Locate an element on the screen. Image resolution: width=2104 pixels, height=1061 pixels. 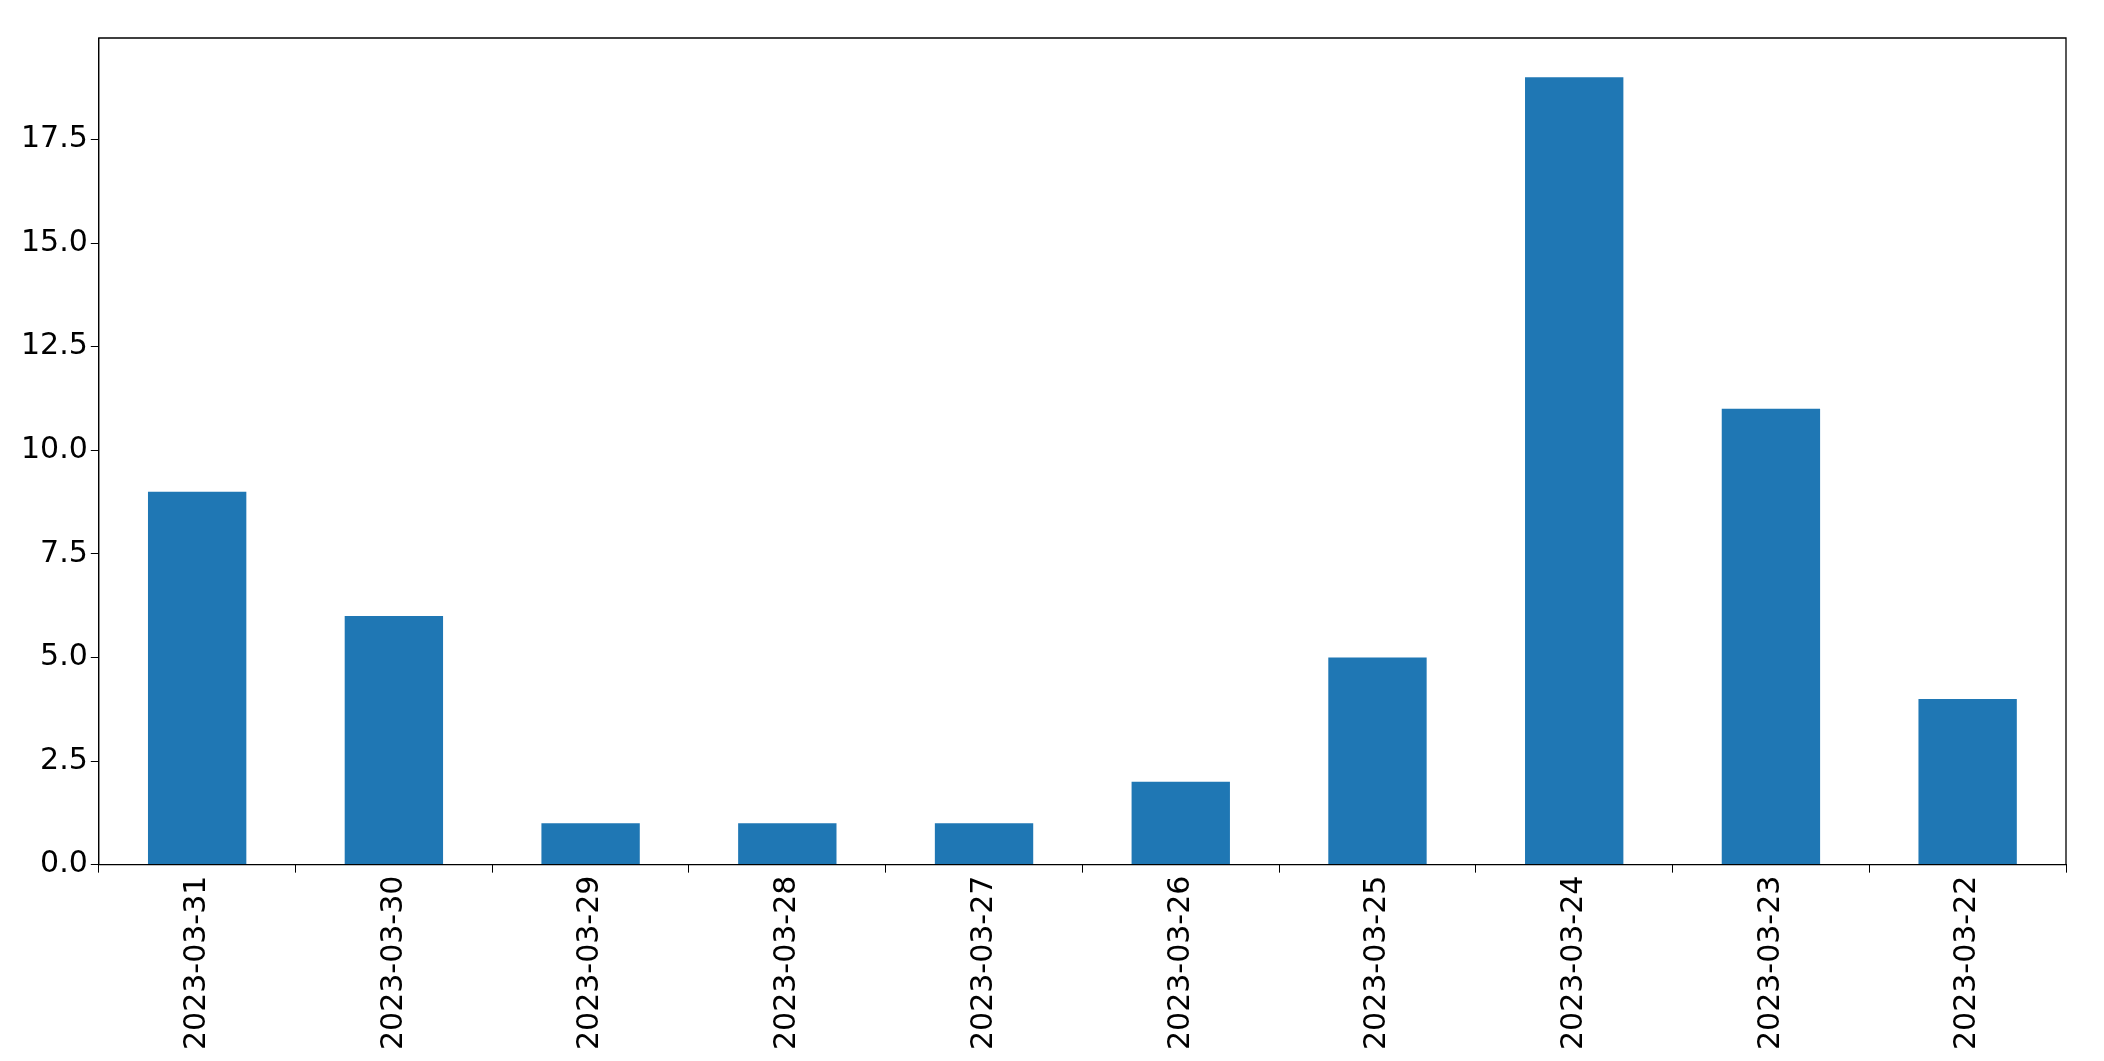
x-tick-label: 2023-03-24 is located at coordinates (1571, 963).